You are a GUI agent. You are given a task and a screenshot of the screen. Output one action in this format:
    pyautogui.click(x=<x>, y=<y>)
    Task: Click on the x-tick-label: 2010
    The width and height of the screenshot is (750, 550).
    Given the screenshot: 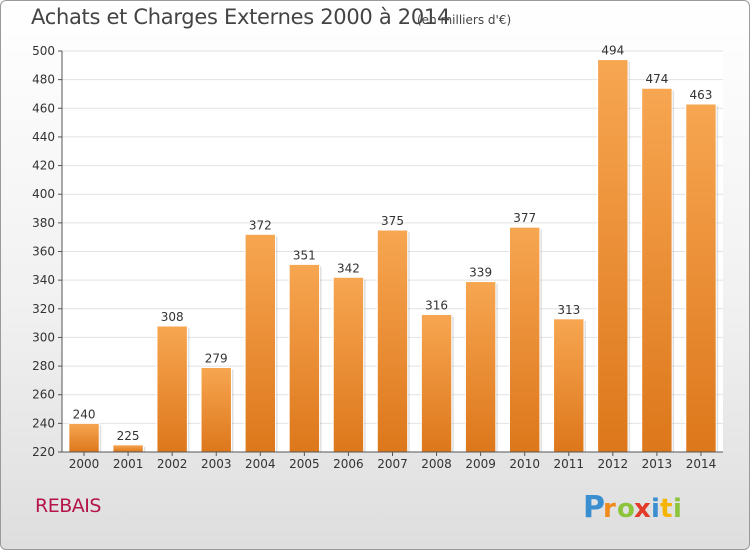 What is the action you would take?
    pyautogui.click(x=524, y=464)
    